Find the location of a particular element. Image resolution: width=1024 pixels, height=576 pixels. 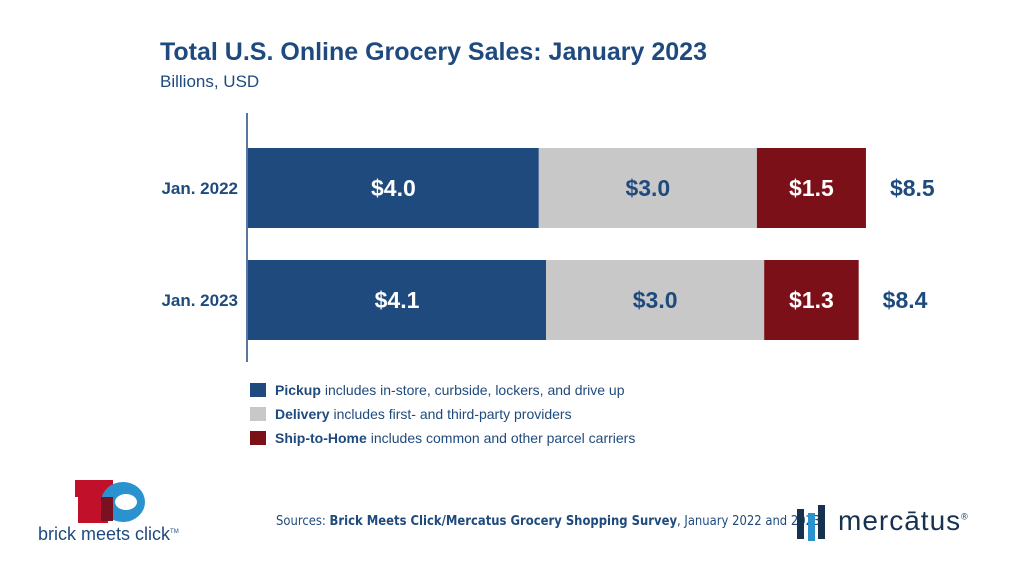

data-label: $4.0 is located at coordinates (393, 188).